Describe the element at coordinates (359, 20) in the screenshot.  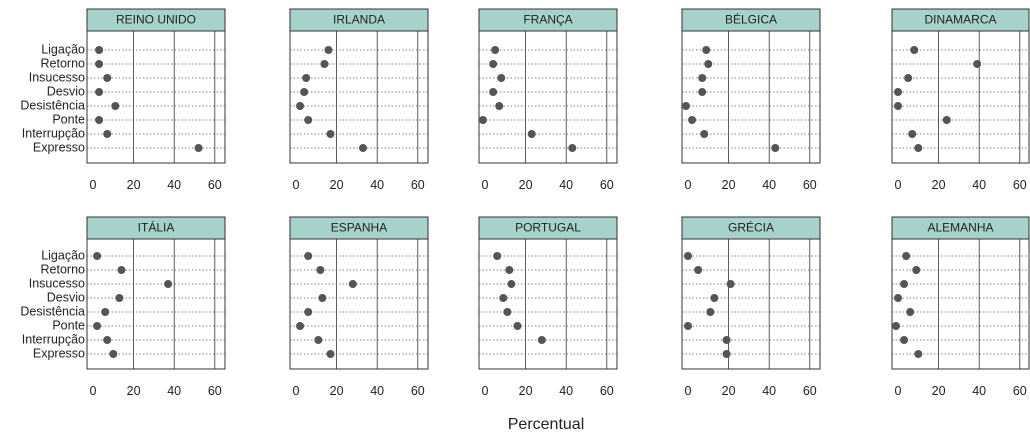
I see `panel-title: IRLANDA` at that location.